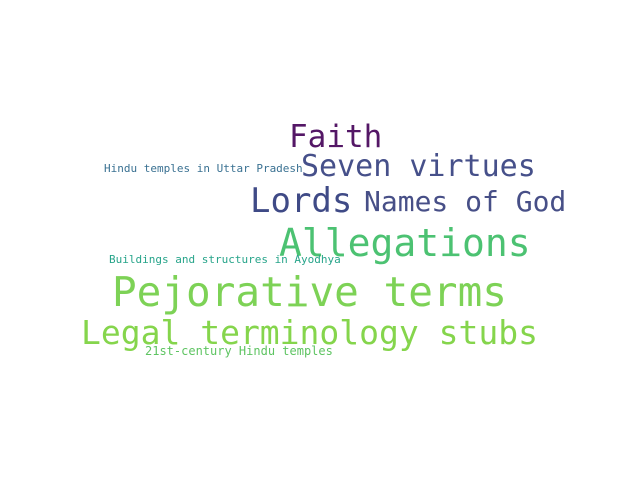 This screenshot has width=640, height=480. I want to click on word-pejorative-terms: Pejorative terms, so click(309, 292).